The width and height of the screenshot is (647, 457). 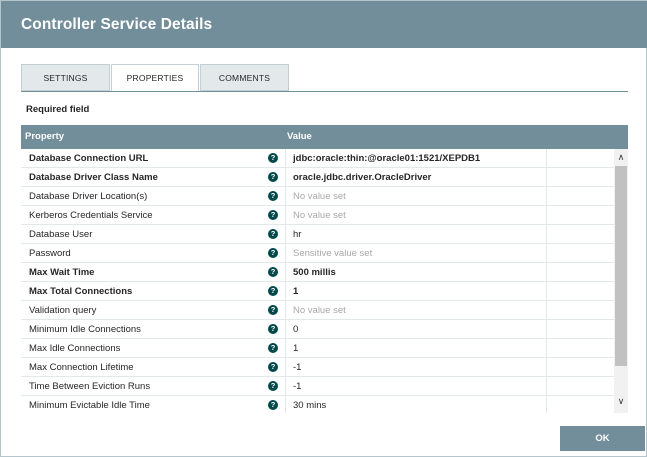 I want to click on property-name: Password, so click(x=50, y=253).